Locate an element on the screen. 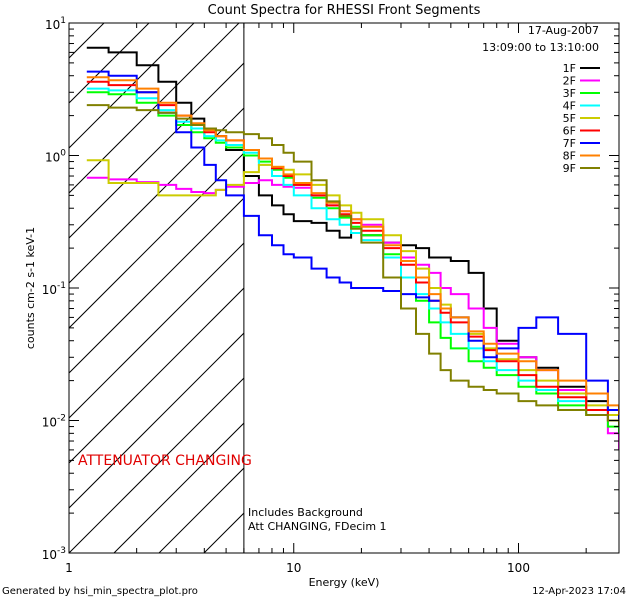 The height and width of the screenshot is (600, 640). time-range-label: 13:09:00 to 13:10:00 is located at coordinates (540, 47).